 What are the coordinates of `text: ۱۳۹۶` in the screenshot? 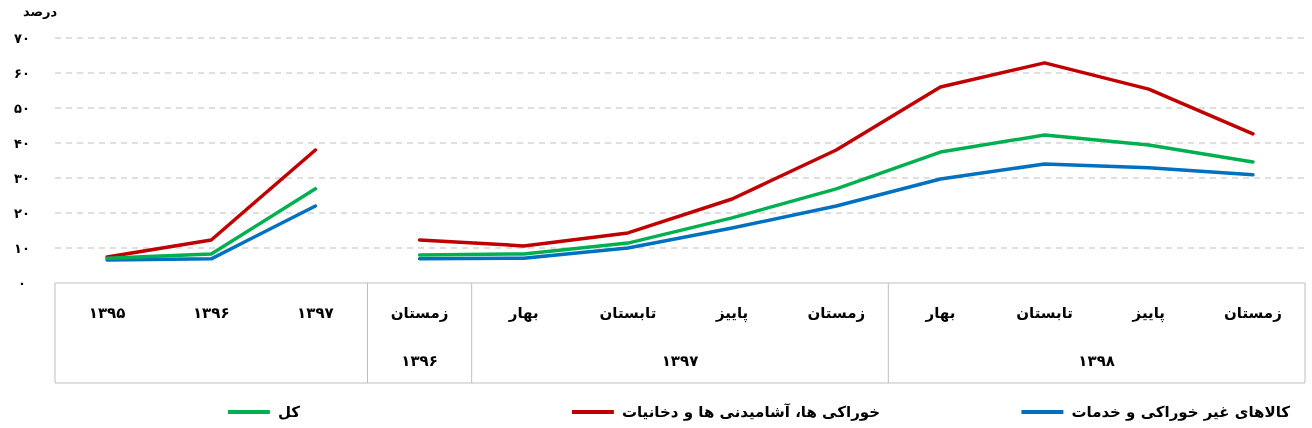 It's located at (419, 361).